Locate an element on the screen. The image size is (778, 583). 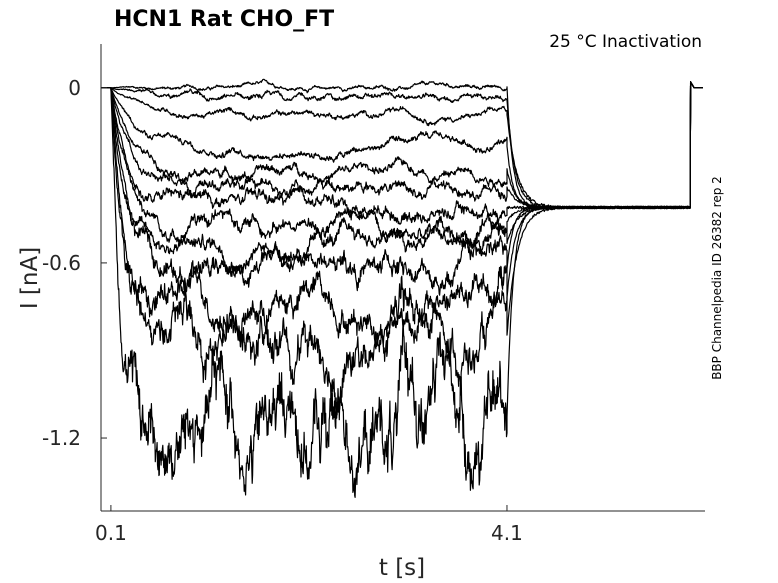
y-axis: 0 -0.6 -1.2 is located at coordinates (74, 263).